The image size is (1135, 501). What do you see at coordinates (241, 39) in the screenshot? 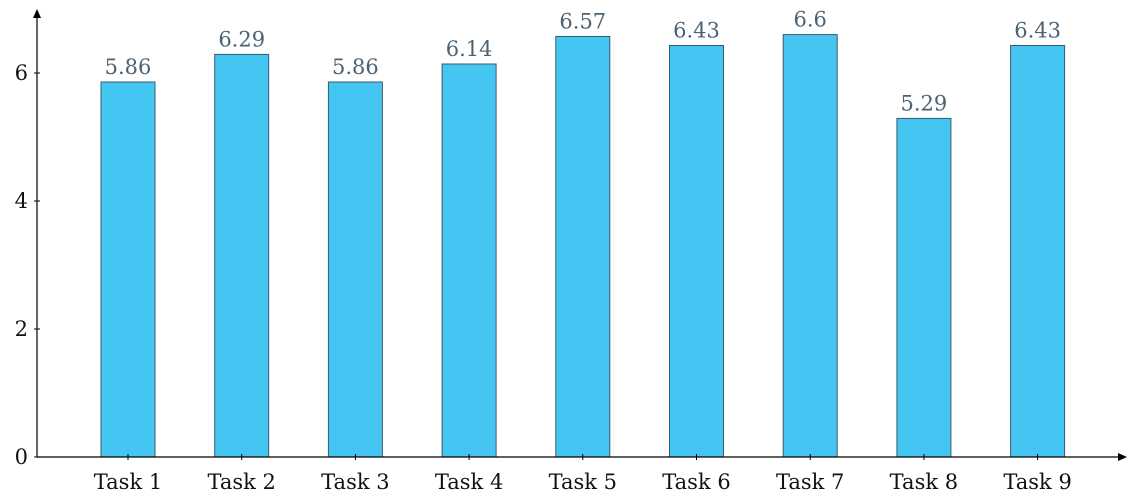
I see `value-label-2: 6.29` at bounding box center [241, 39].